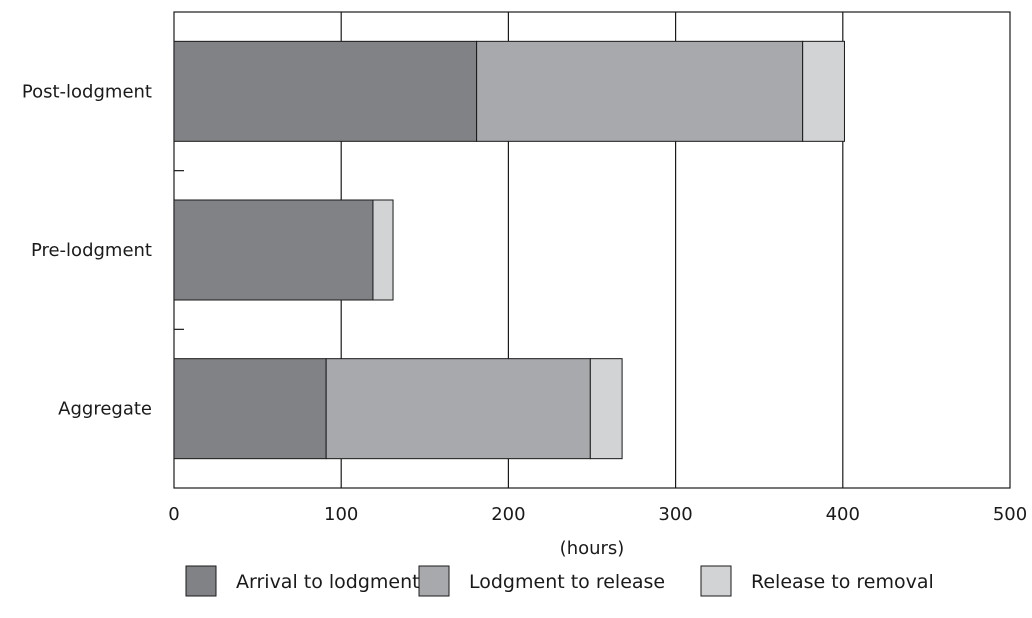 The height and width of the screenshot is (618, 1032). Describe the element at coordinates (91, 250) in the screenshot. I see `category-label: Pre-lodgment` at that location.